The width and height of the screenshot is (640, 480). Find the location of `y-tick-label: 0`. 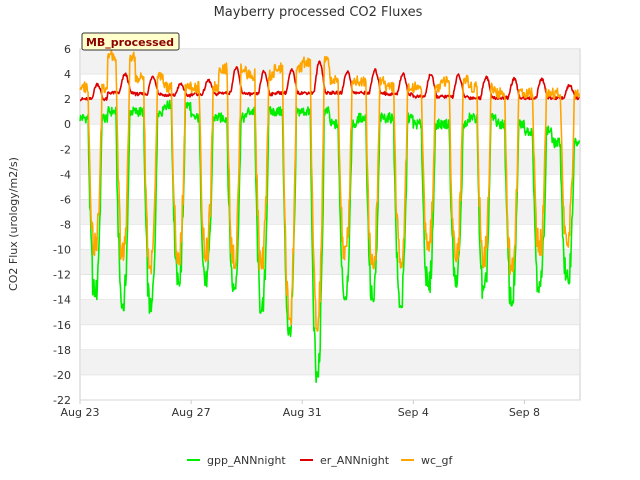

y-tick-label: 0 is located at coordinates (67, 124).